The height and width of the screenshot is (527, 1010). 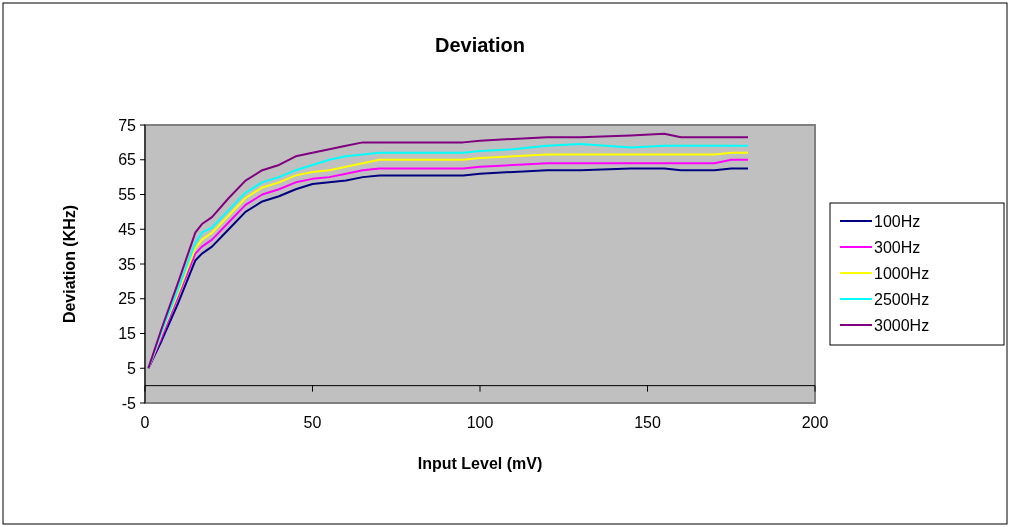 I want to click on y-tick-label: 15, so click(x=127, y=334).